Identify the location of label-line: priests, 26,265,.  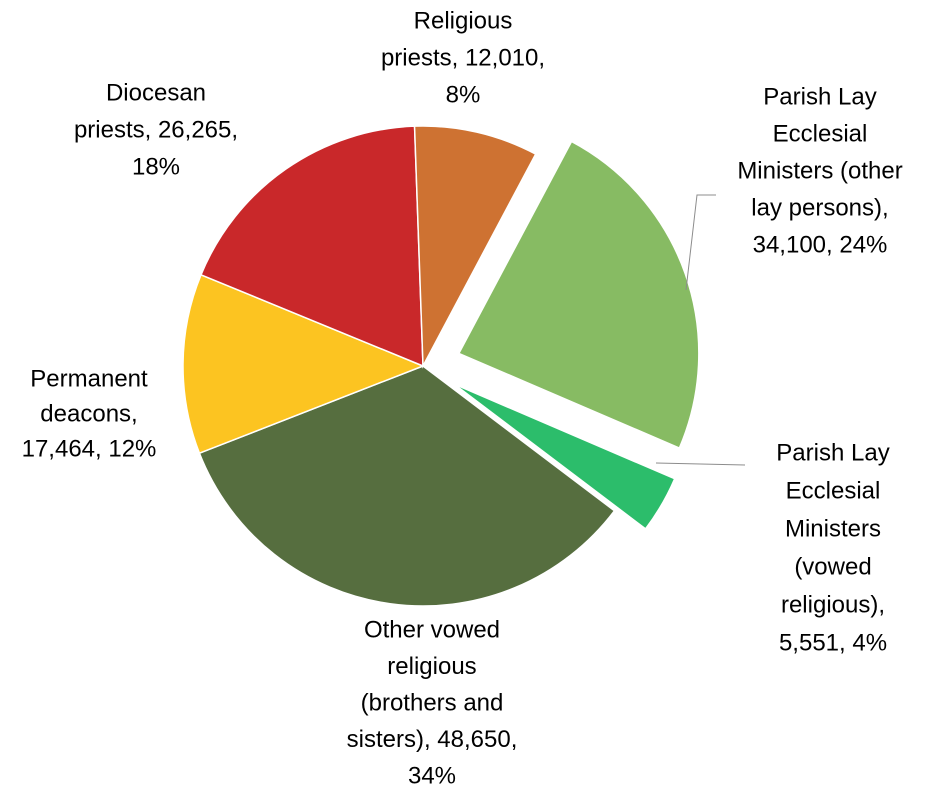
(156, 129).